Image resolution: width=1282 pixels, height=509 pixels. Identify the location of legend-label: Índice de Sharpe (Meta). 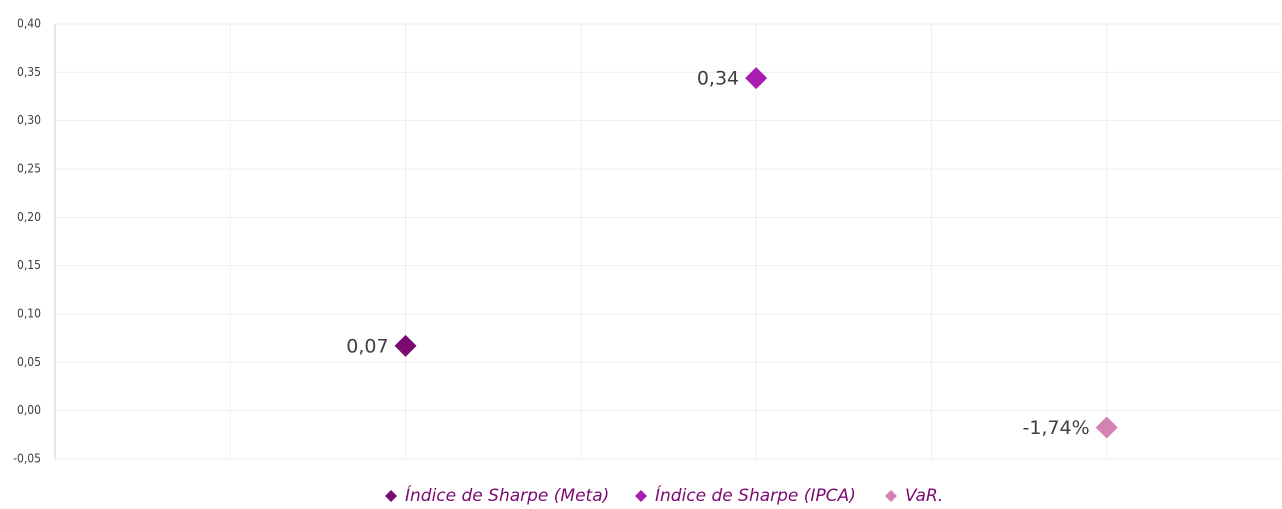
(507, 495).